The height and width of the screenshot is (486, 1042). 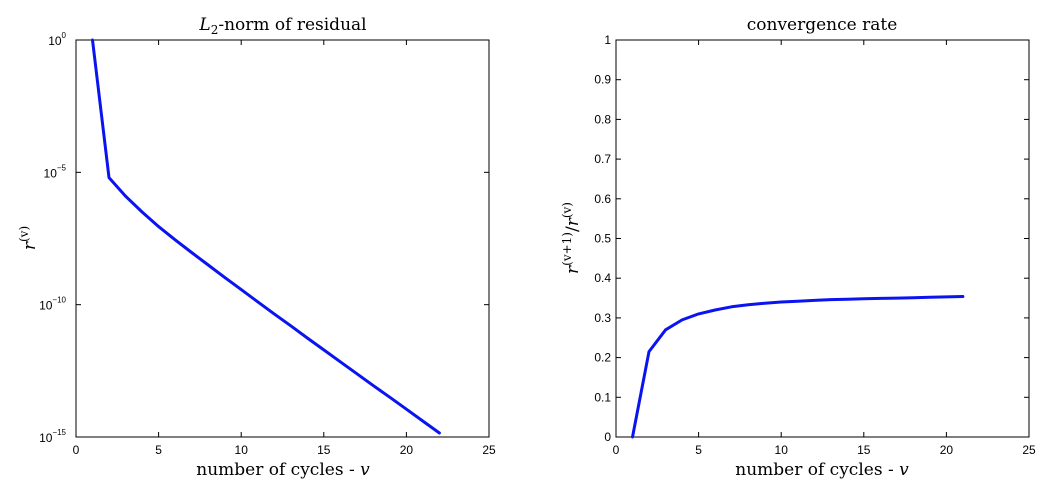 What do you see at coordinates (602, 119) in the screenshot?
I see `convergence-y-tick-label: 0.8` at bounding box center [602, 119].